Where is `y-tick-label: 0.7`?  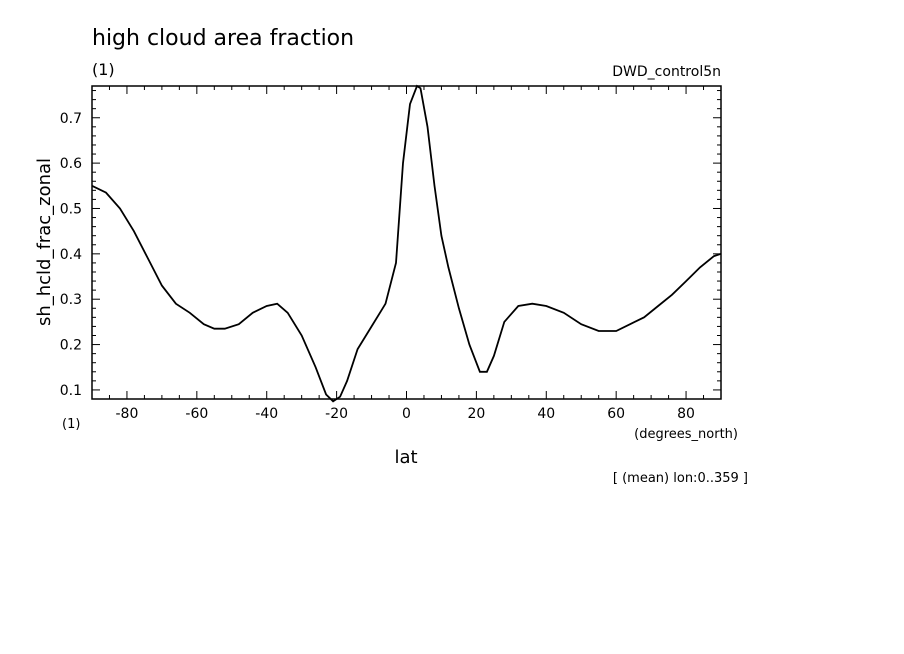 y-tick-label: 0.7 is located at coordinates (71, 119).